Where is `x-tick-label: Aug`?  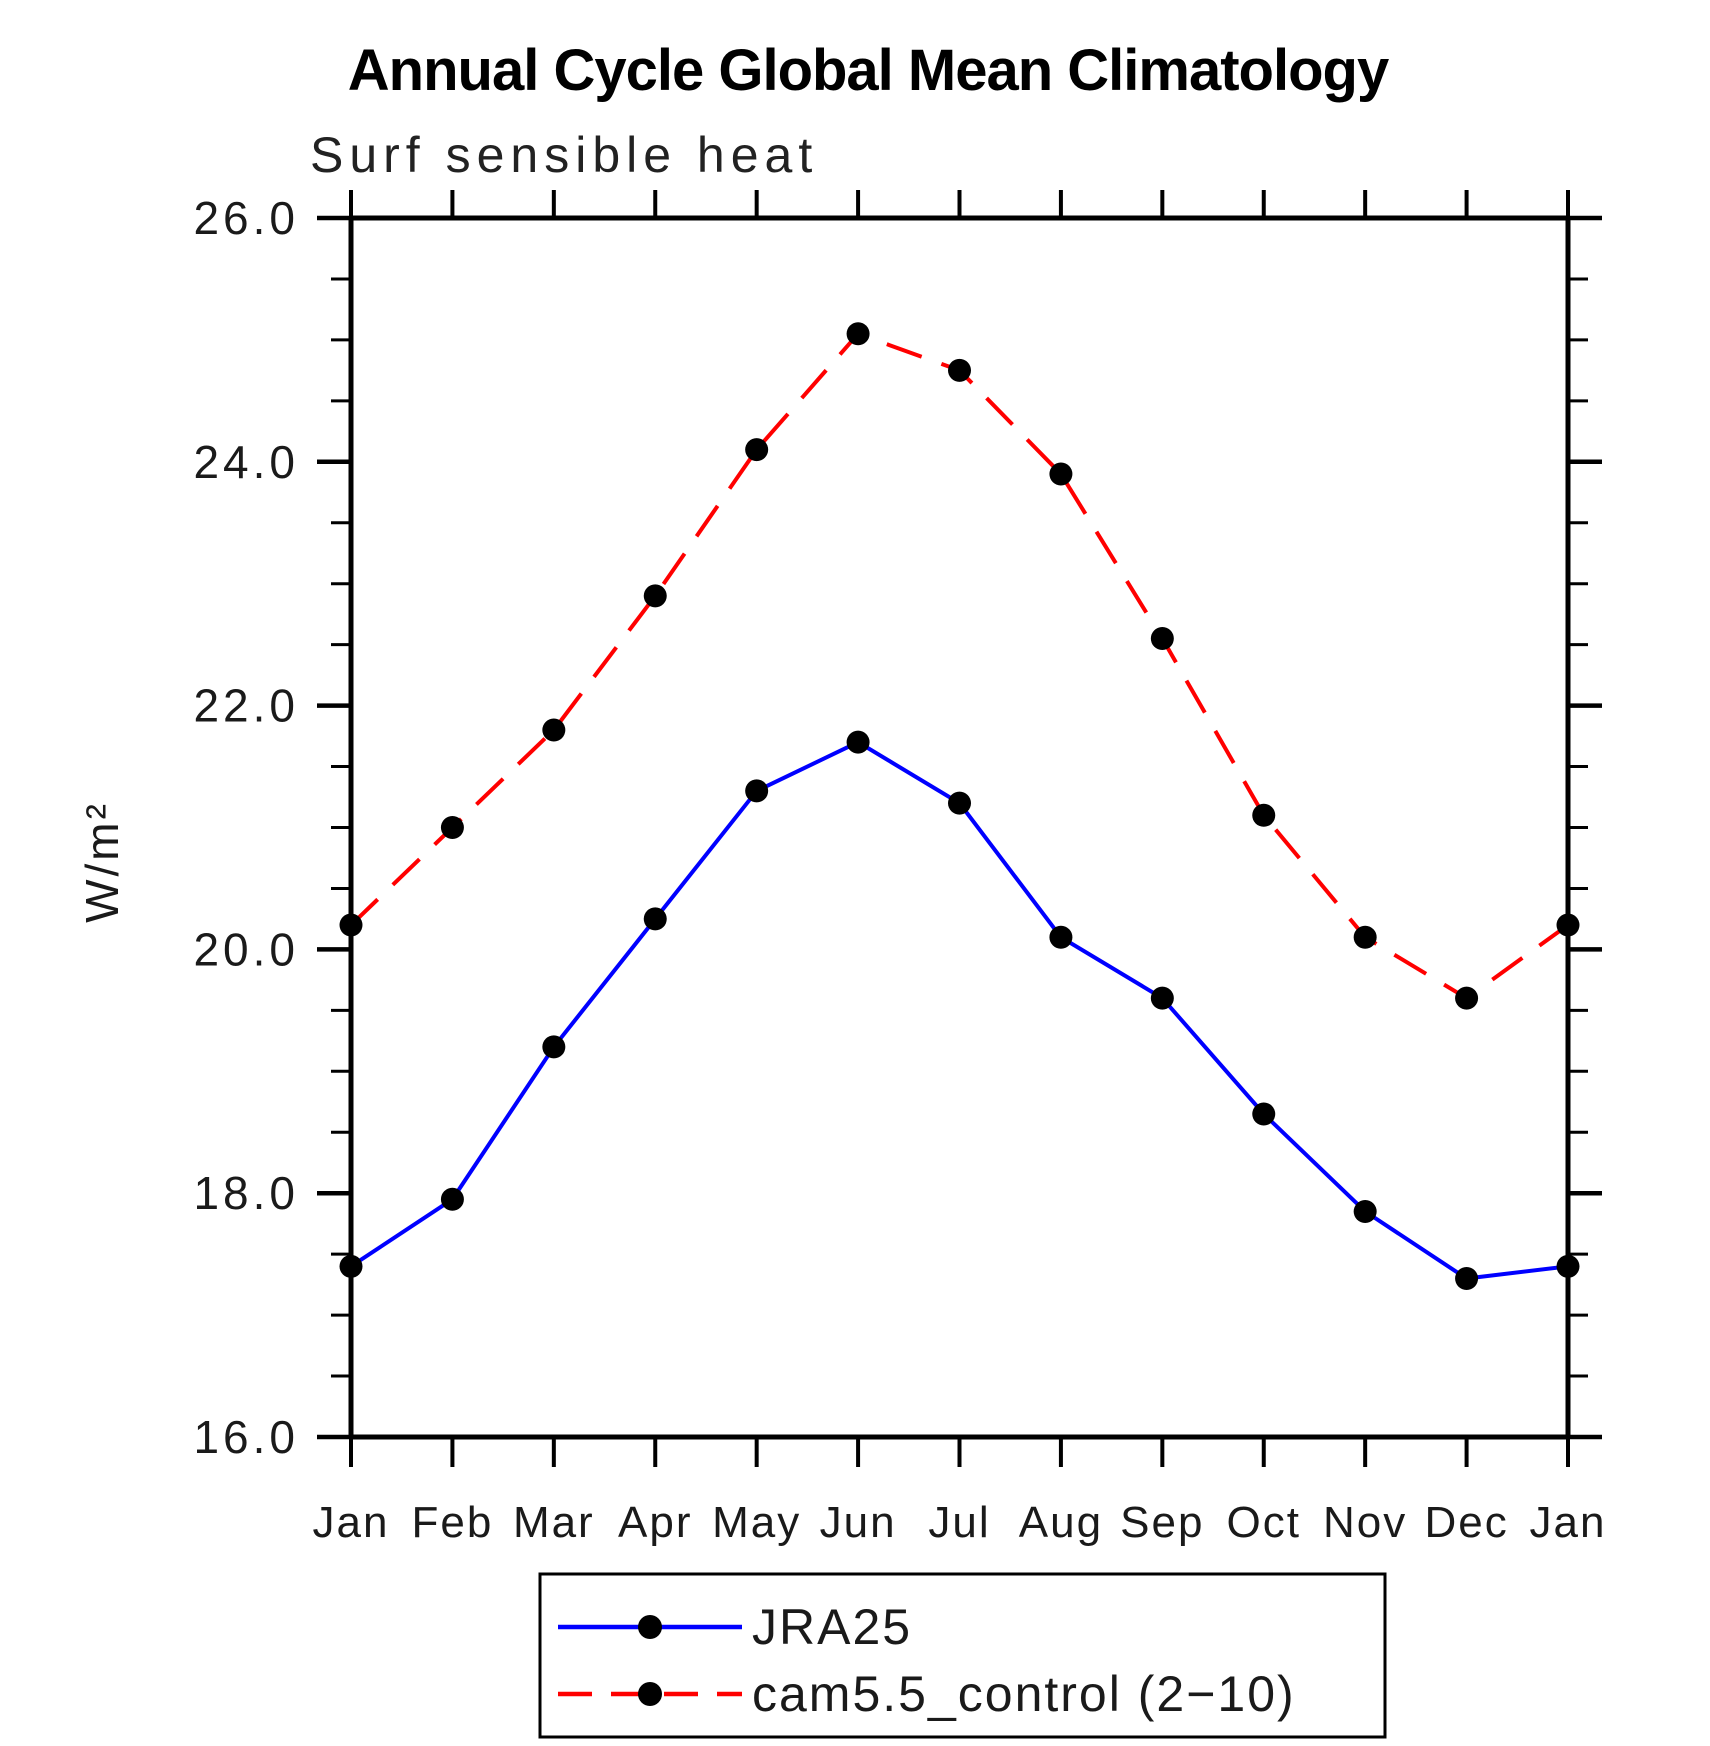
x-tick-label: Aug is located at coordinates (1061, 1522).